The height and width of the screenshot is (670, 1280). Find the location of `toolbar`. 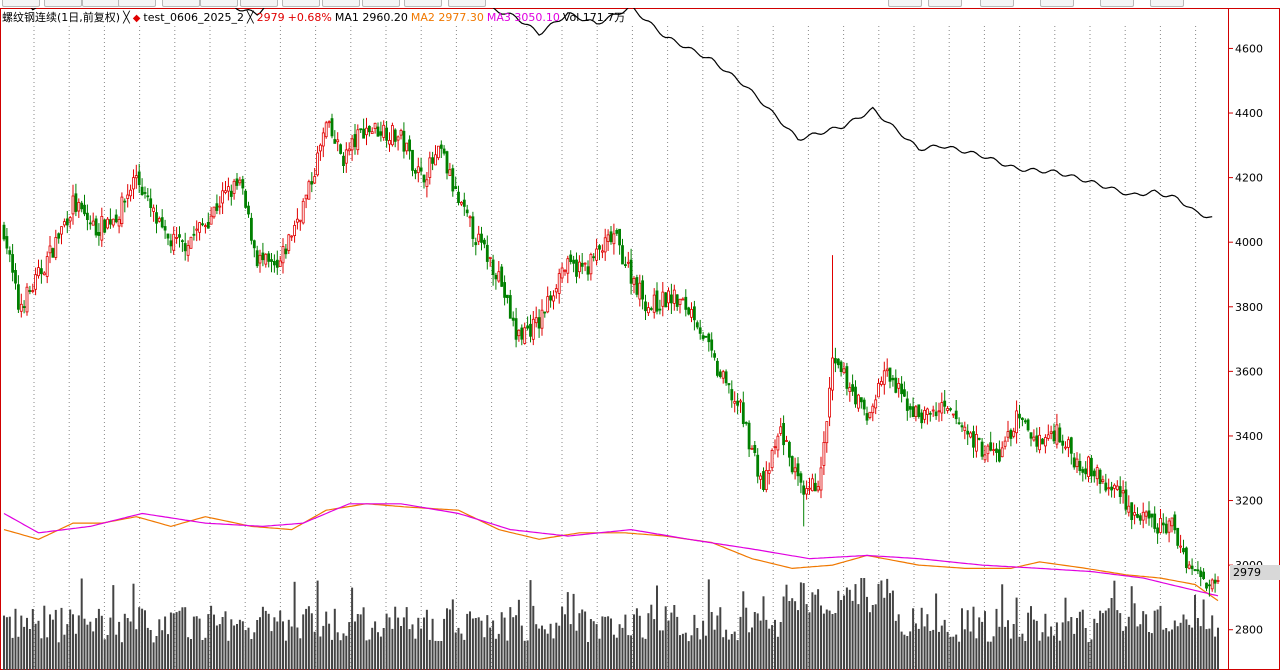

toolbar is located at coordinates (640, 4).